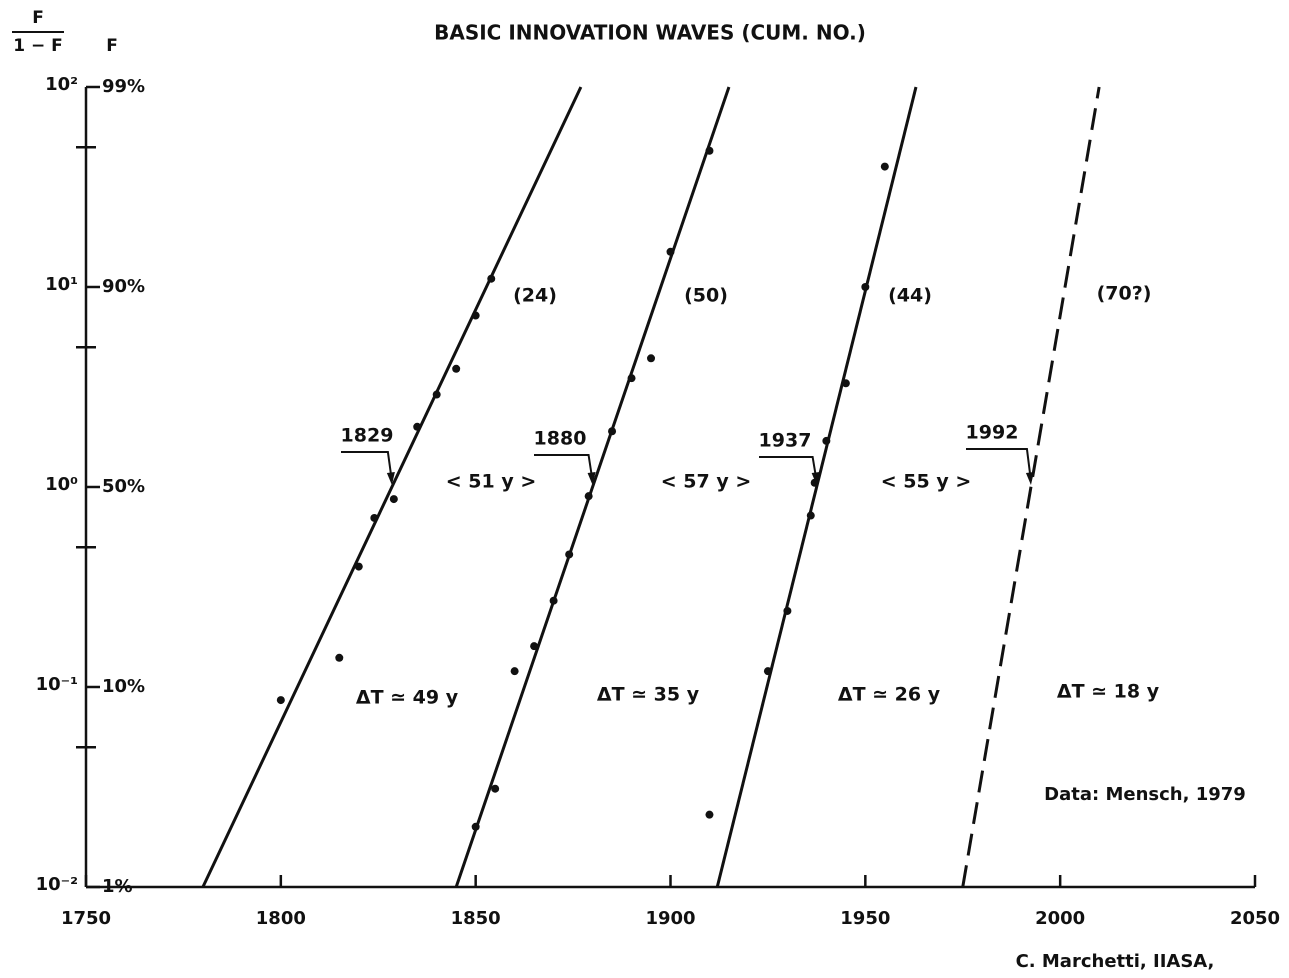 The width and height of the screenshot is (1289, 978). What do you see at coordinates (123, 486) in the screenshot?
I see `y-percent-label: 50%` at bounding box center [123, 486].